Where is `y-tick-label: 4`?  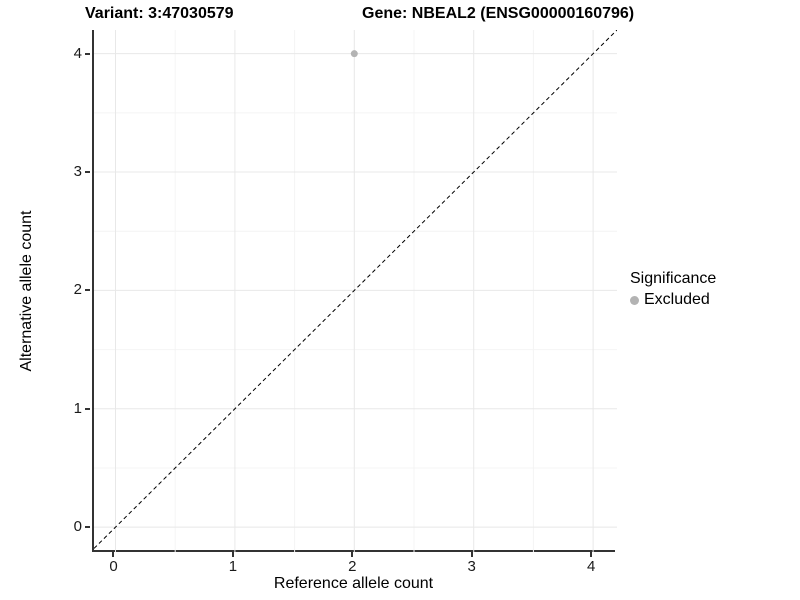 y-tick-label: 4 is located at coordinates (77, 53).